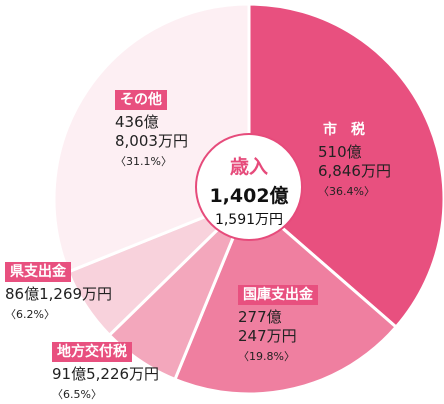 The height and width of the screenshot is (404, 444). What do you see at coordinates (151, 140) in the screenshot?
I see `slice-amount-other-2: 8,003万円` at bounding box center [151, 140].